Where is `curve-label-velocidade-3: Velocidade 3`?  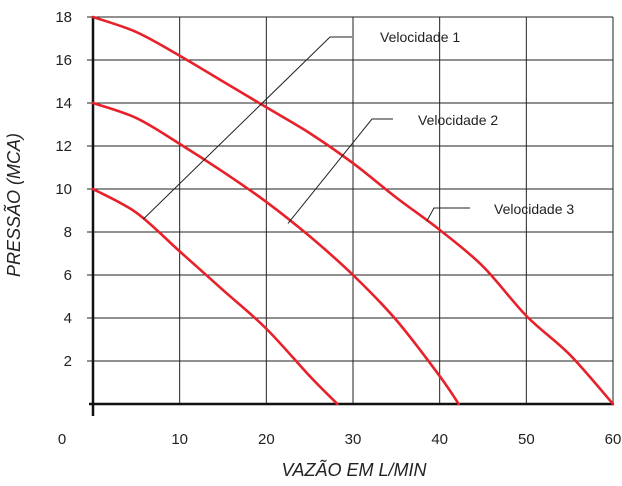
curve-label-velocidade-3: Velocidade 3 is located at coordinates (534, 209).